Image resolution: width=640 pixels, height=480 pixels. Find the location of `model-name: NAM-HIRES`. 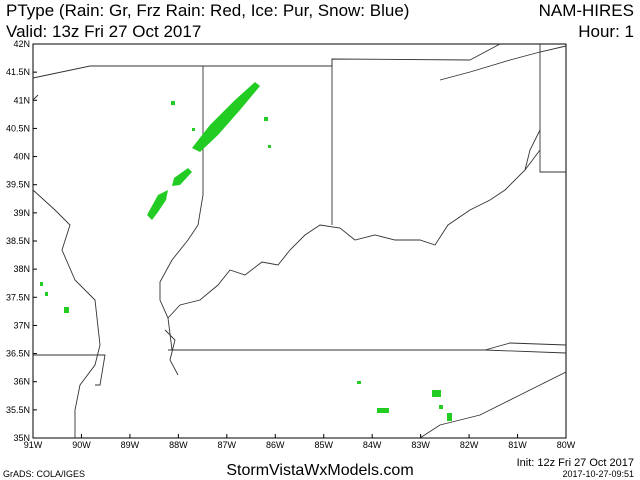

model-name: NAM-HIRES is located at coordinates (586, 10).